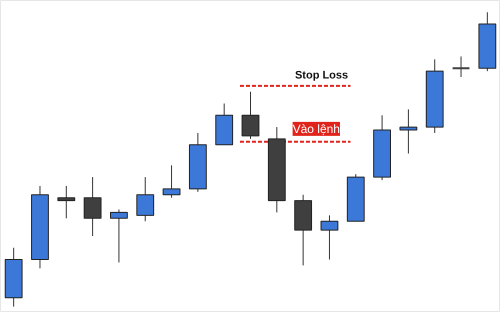  I want to click on ref-line-label: Vào lệnh, so click(316, 129).